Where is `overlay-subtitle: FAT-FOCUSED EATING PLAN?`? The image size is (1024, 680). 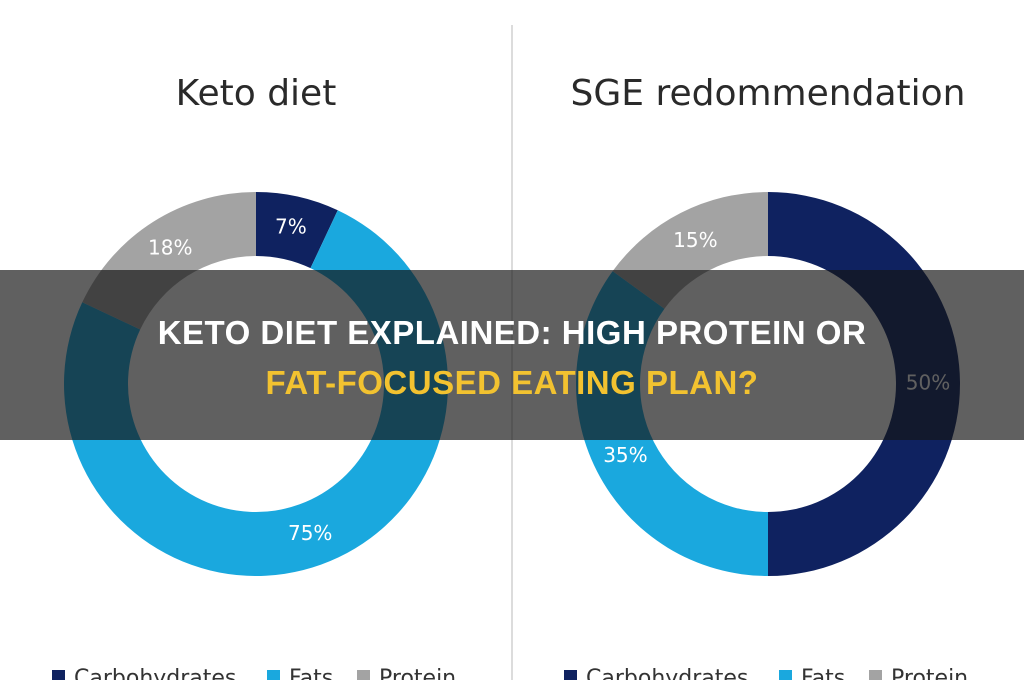
overlay-subtitle: FAT-FOCUSED EATING PLAN? is located at coordinates (512, 382).